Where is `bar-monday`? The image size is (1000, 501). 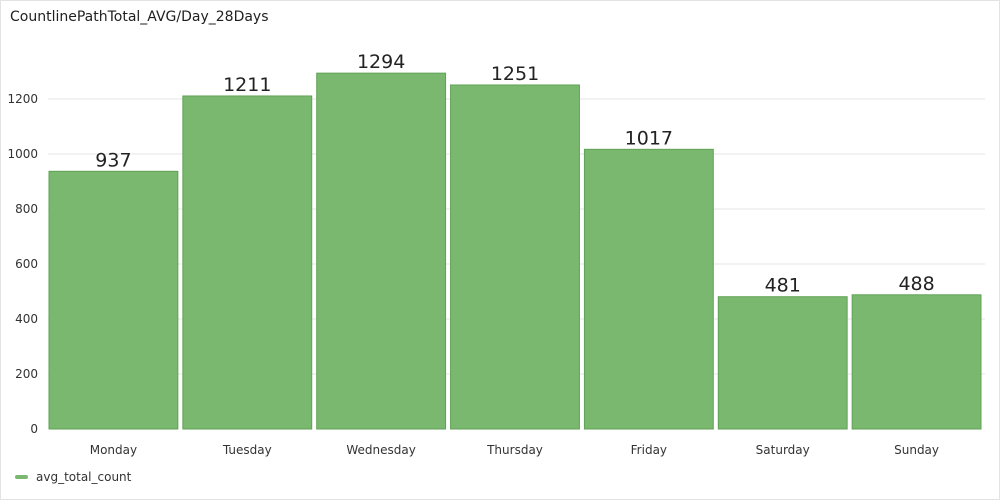 bar-monday is located at coordinates (113, 300).